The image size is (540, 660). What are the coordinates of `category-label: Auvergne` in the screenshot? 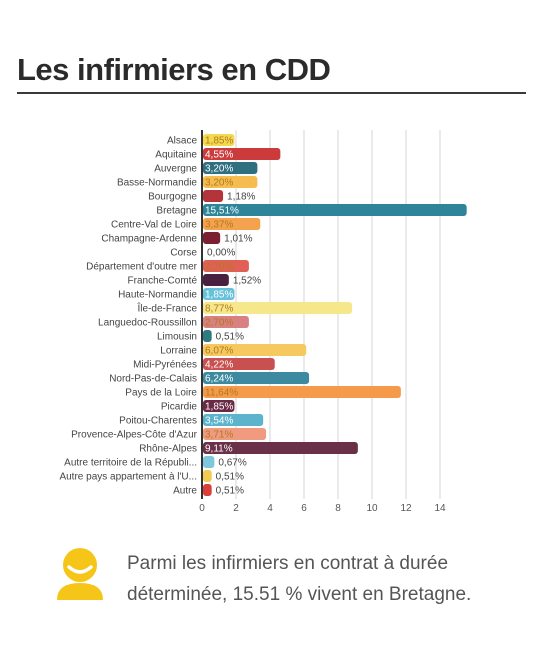 It's located at (175, 169).